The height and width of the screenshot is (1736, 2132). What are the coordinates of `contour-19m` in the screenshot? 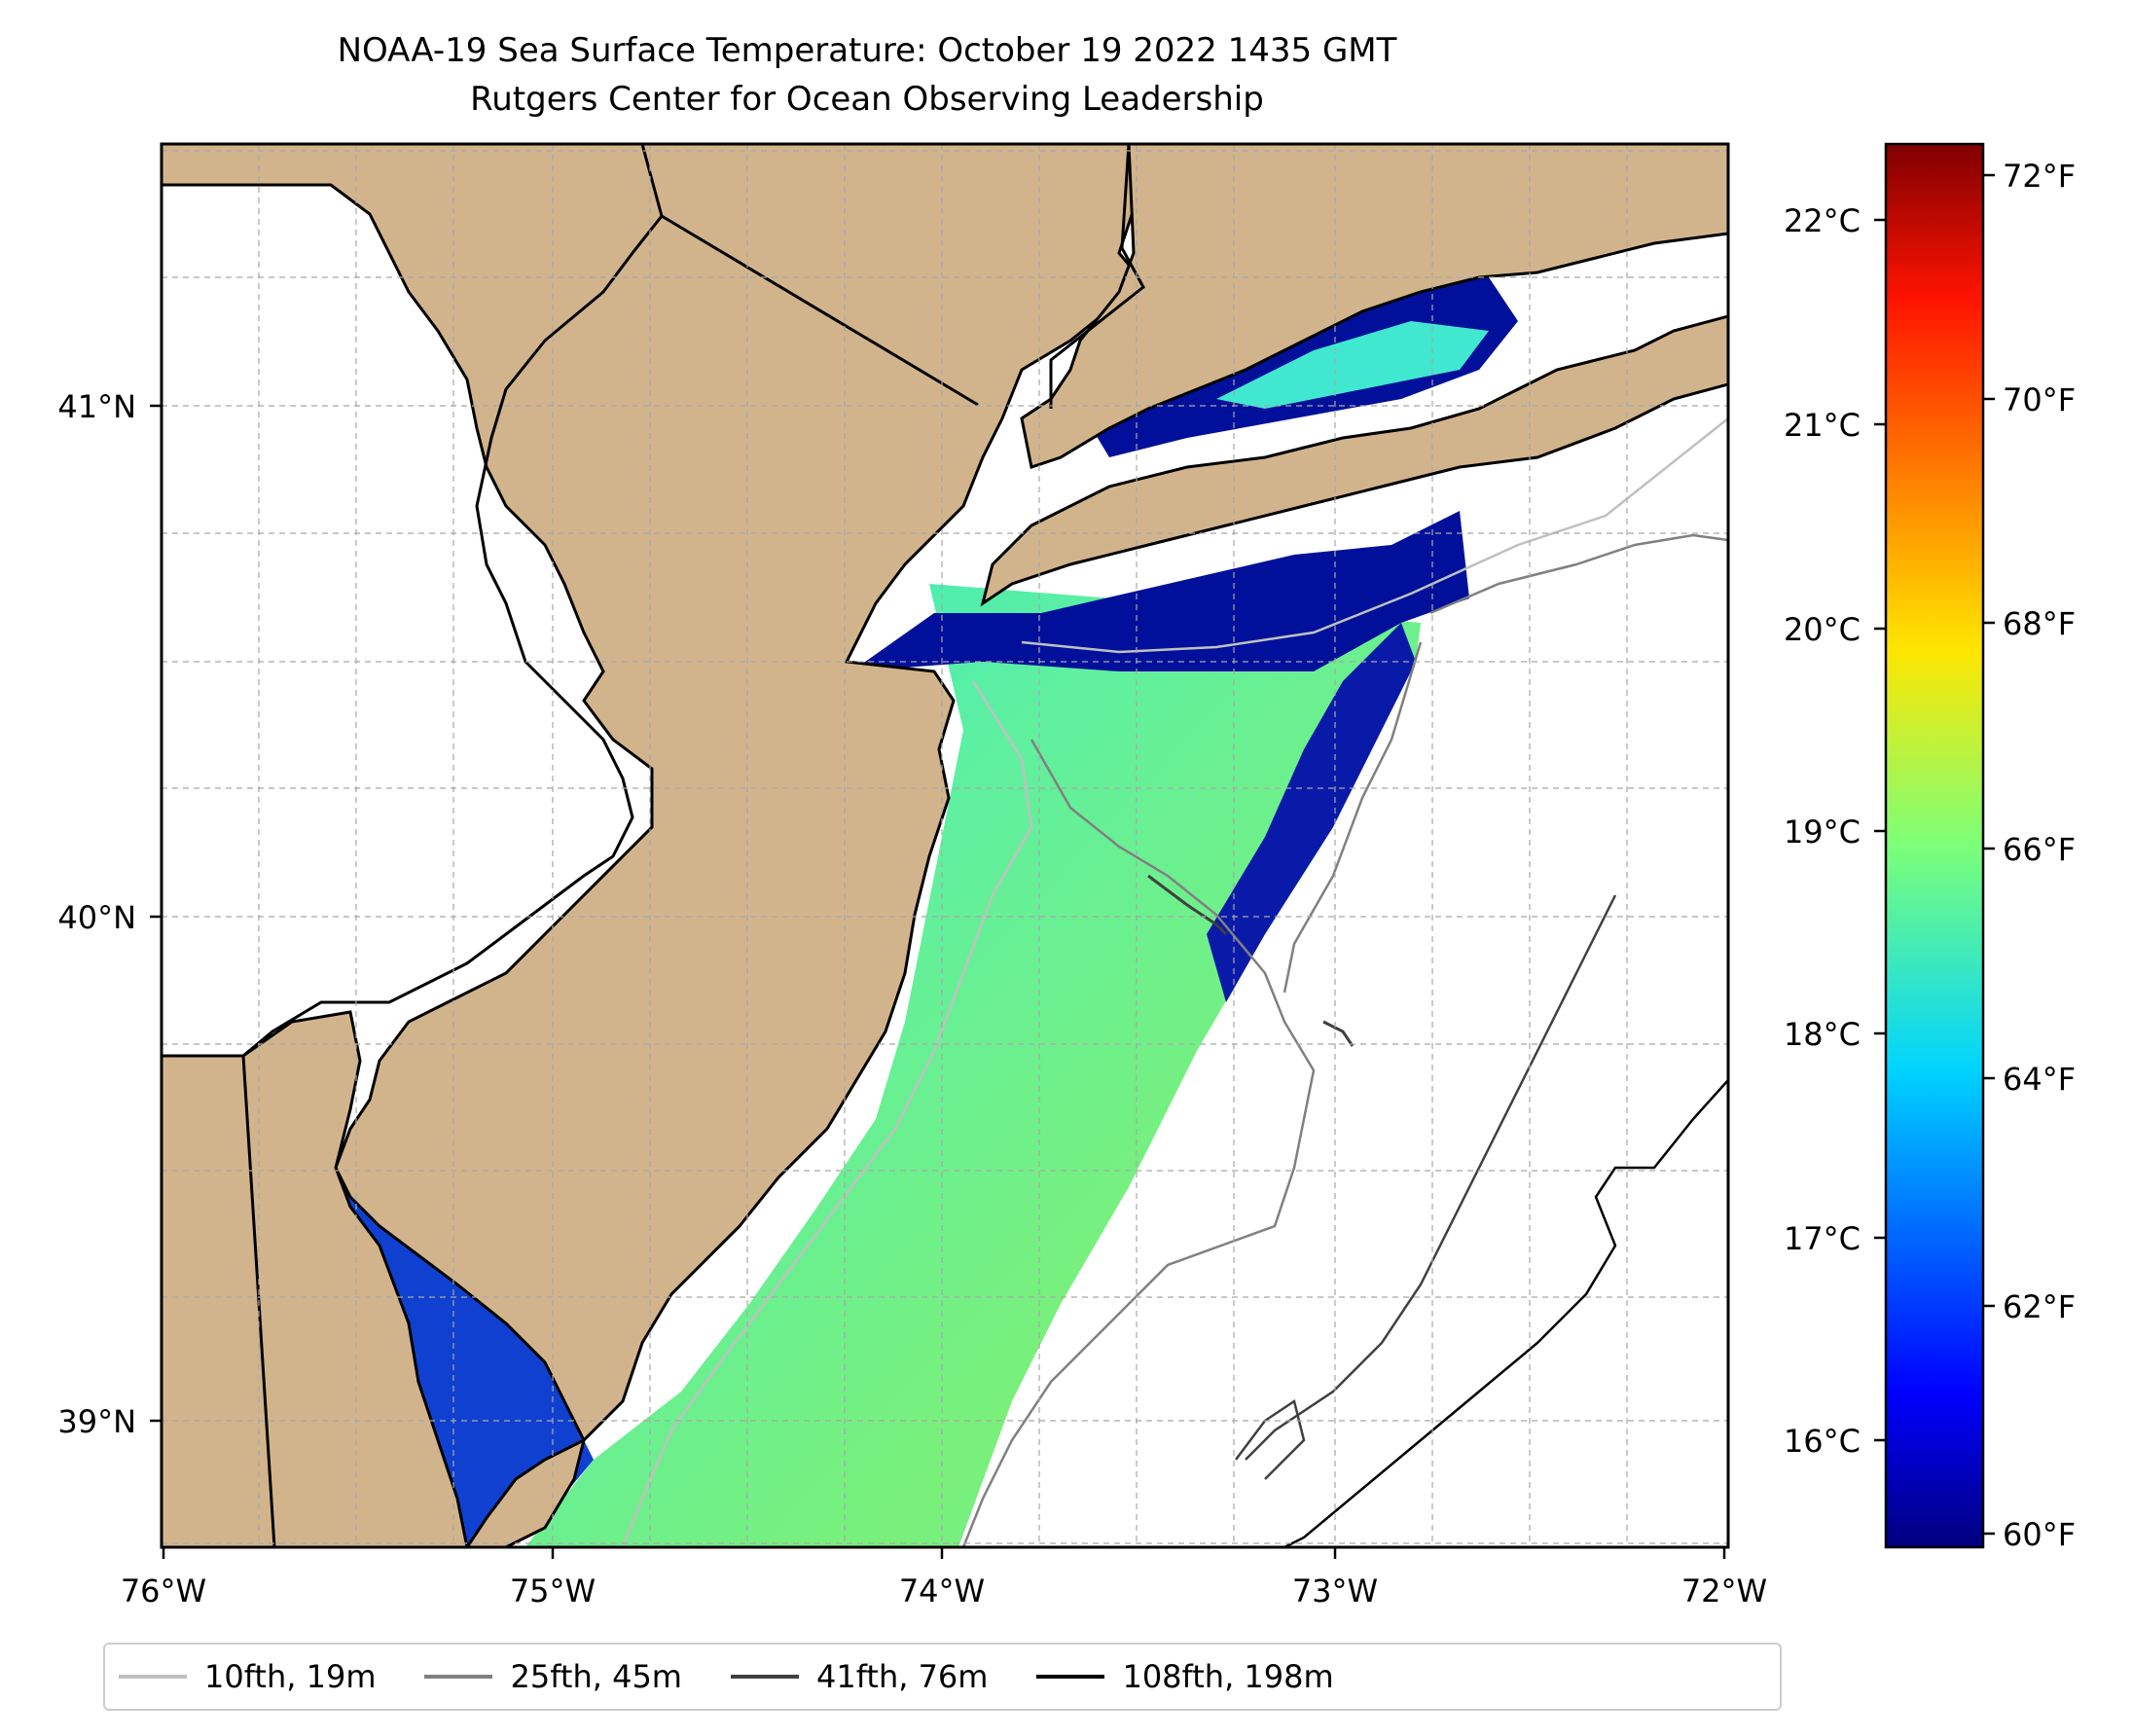 It's located at (827, 1113).